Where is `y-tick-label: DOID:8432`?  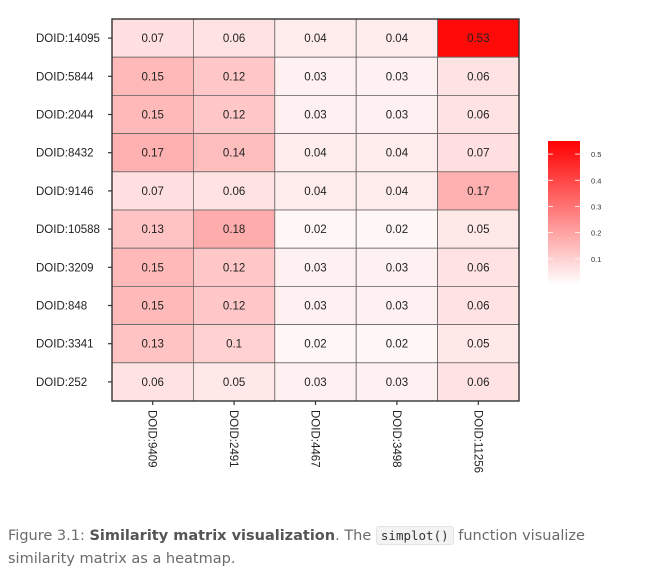 y-tick-label: DOID:8432 is located at coordinates (65, 154).